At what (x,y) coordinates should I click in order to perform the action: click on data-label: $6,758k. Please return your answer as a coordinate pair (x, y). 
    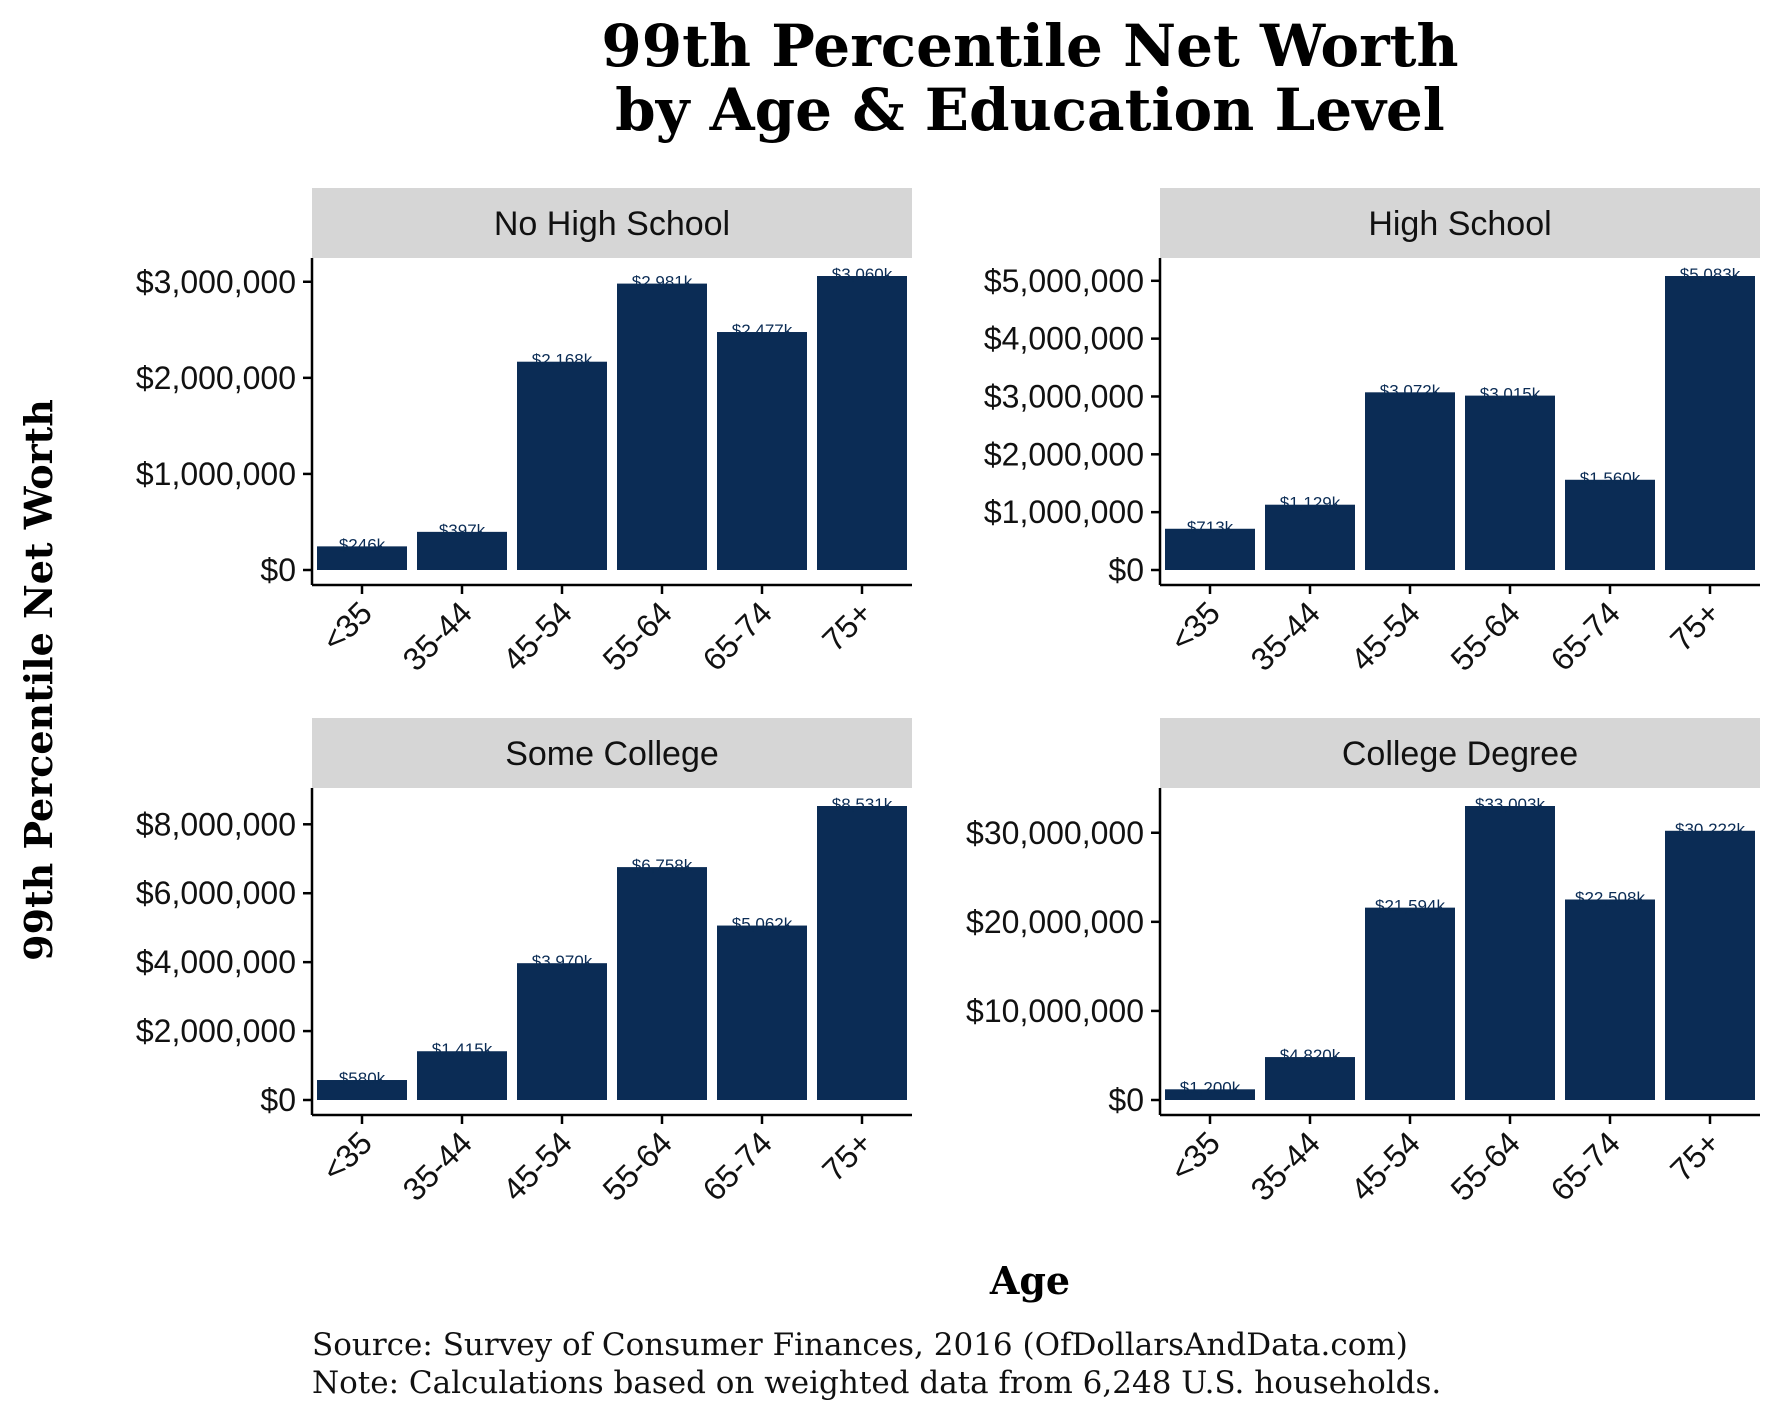
    Looking at the image, I should click on (662, 865).